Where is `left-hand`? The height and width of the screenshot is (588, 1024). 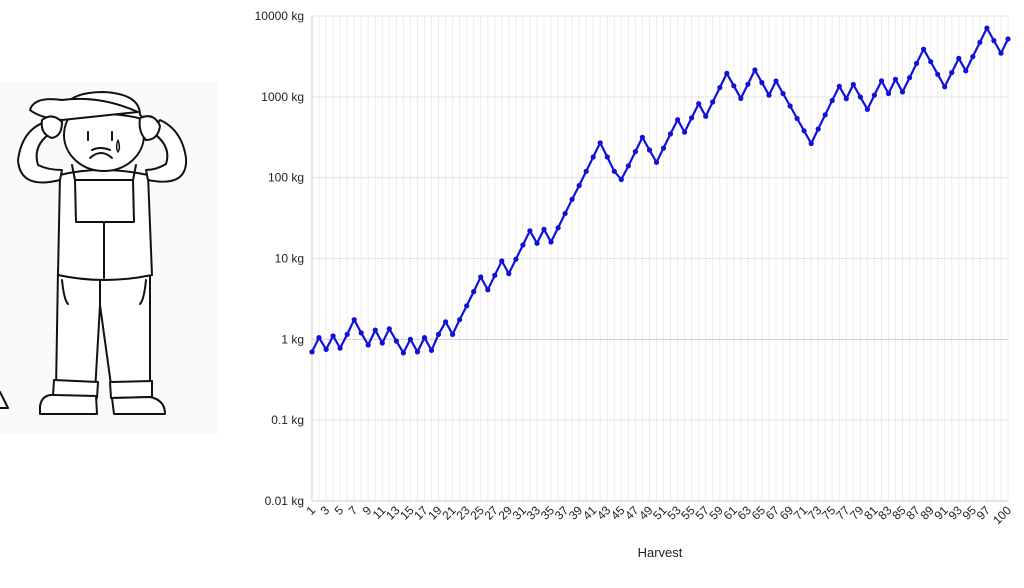
left-hand is located at coordinates (51, 127).